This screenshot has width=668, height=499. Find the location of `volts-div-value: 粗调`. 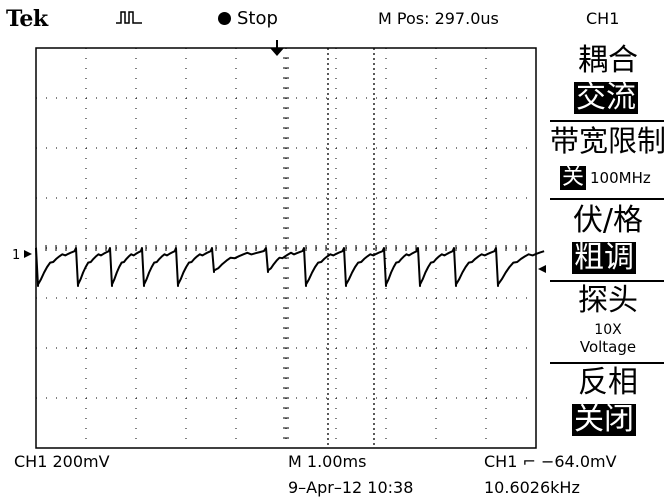

volts-div-value: 粗调 is located at coordinates (604, 257).